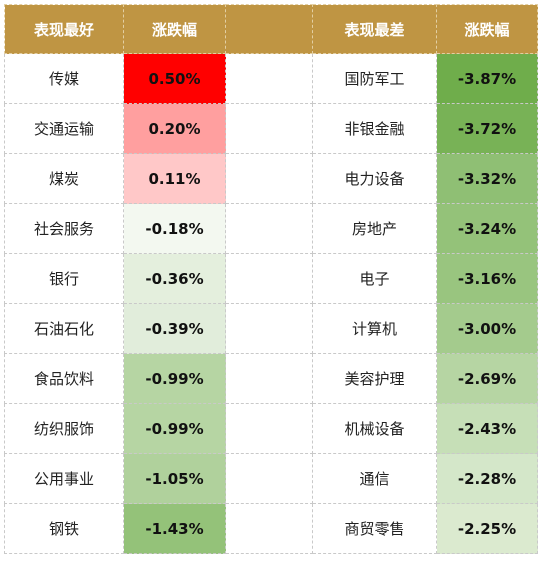 The image size is (541, 565). Describe the element at coordinates (174, 29) in the screenshot. I see `header-best-change: 涨跌幅` at that location.